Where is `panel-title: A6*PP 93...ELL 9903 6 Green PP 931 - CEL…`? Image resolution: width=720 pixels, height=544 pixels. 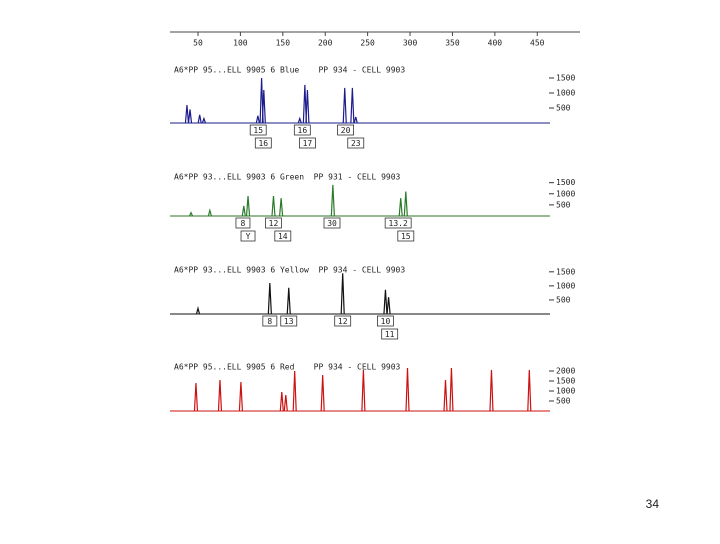 panel-title: A6*PP 93...ELL 9903 6 Green PP 931 - CEL… is located at coordinates (287, 177).